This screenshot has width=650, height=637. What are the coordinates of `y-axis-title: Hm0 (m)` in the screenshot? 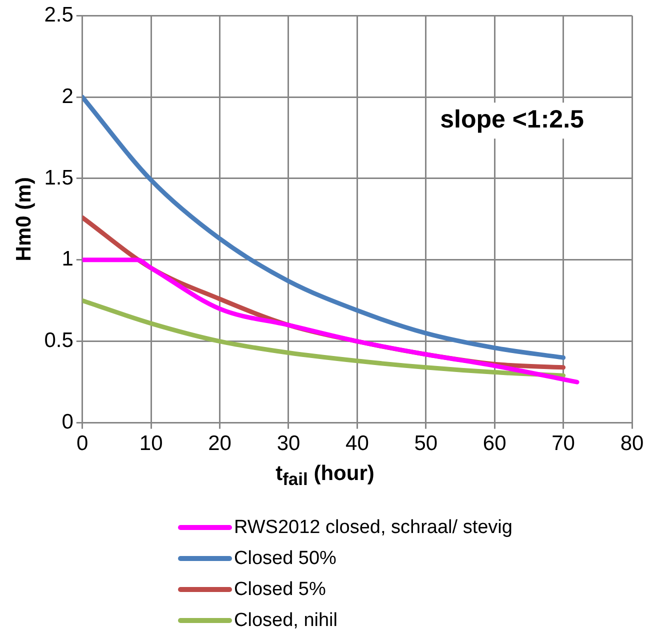 It's located at (24, 219).